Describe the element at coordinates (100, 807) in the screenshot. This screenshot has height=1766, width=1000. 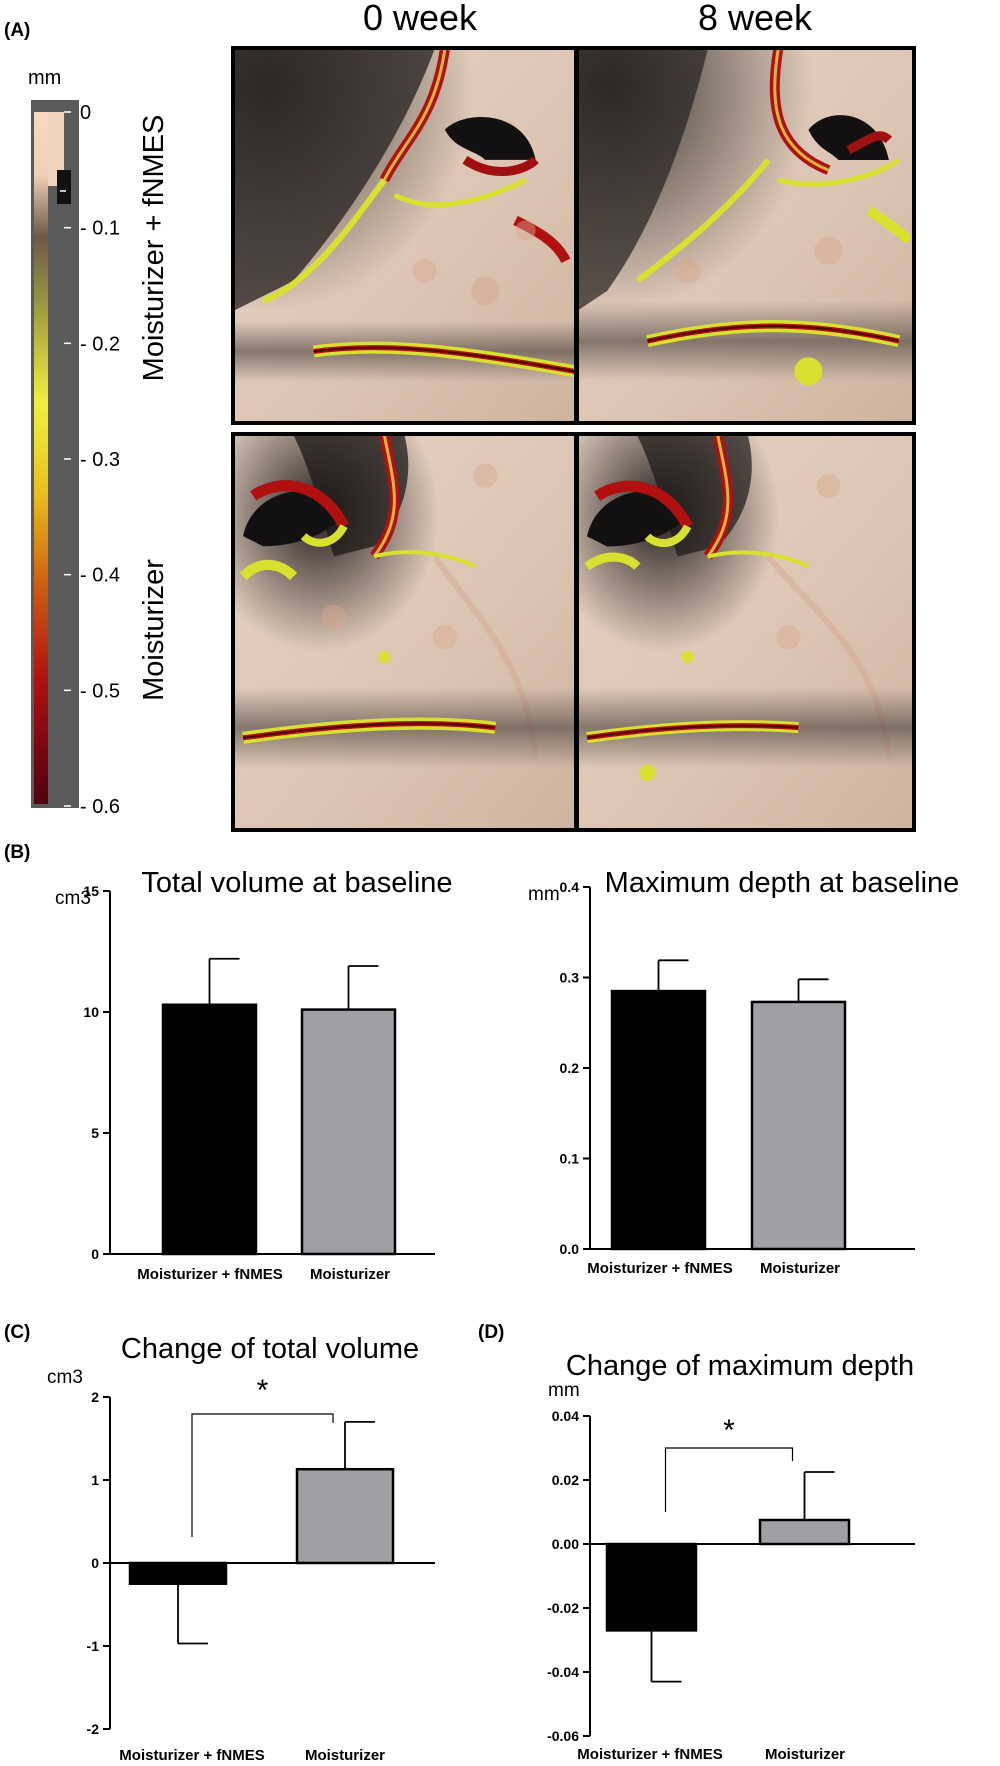
I see `colorbar-tick-label: - 0.6` at that location.